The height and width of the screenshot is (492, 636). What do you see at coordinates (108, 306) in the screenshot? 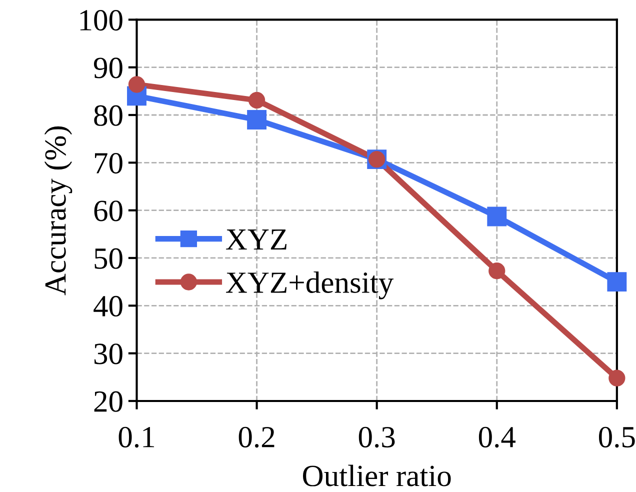
I see `y-tick-label: 40` at bounding box center [108, 306].